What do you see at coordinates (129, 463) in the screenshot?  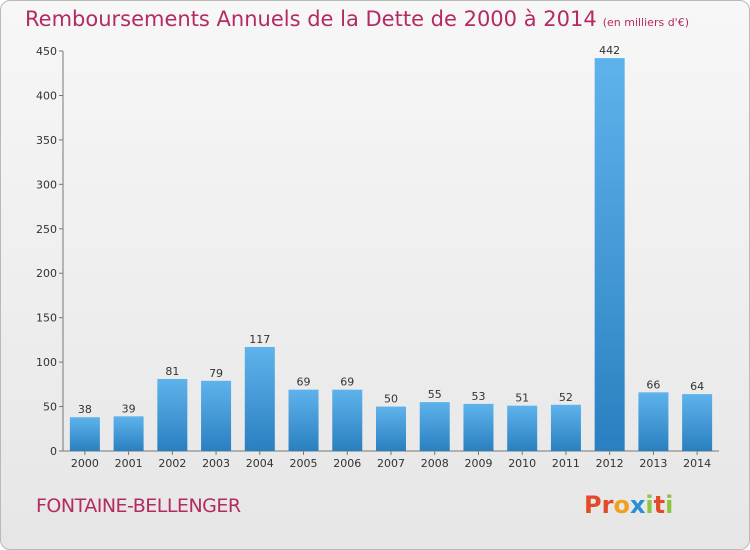 I see `x-tick-label: 2001` at bounding box center [129, 463].